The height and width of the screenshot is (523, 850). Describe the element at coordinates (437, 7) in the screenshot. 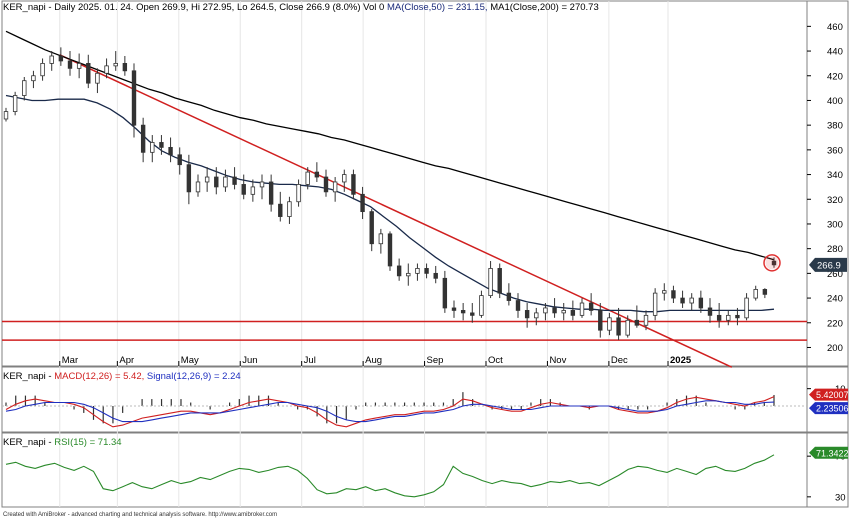

I see `ma50-header-label: MA(Close,50) = 231.15,` at that location.